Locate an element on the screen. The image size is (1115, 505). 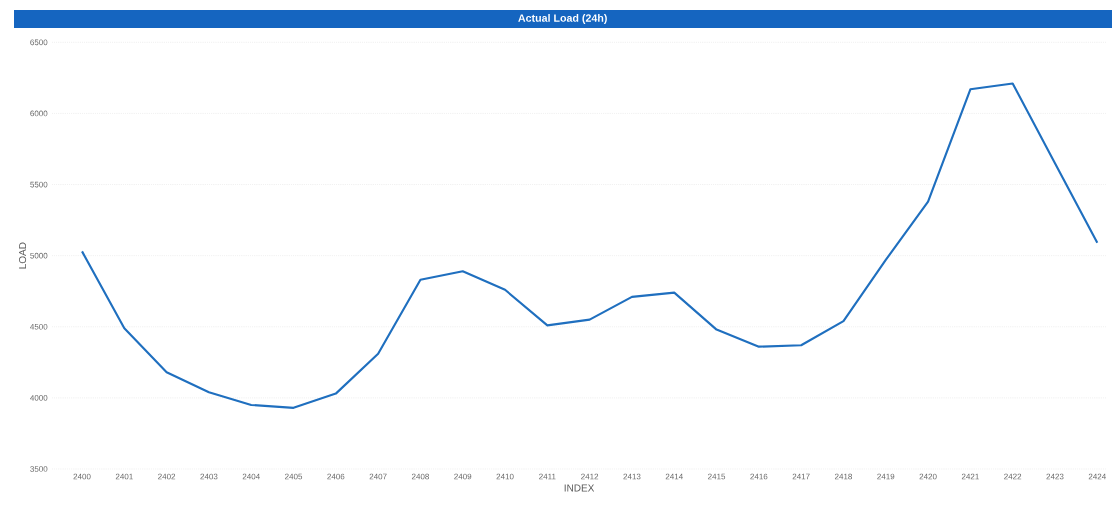
x-tick-label: 2407 is located at coordinates (378, 476).